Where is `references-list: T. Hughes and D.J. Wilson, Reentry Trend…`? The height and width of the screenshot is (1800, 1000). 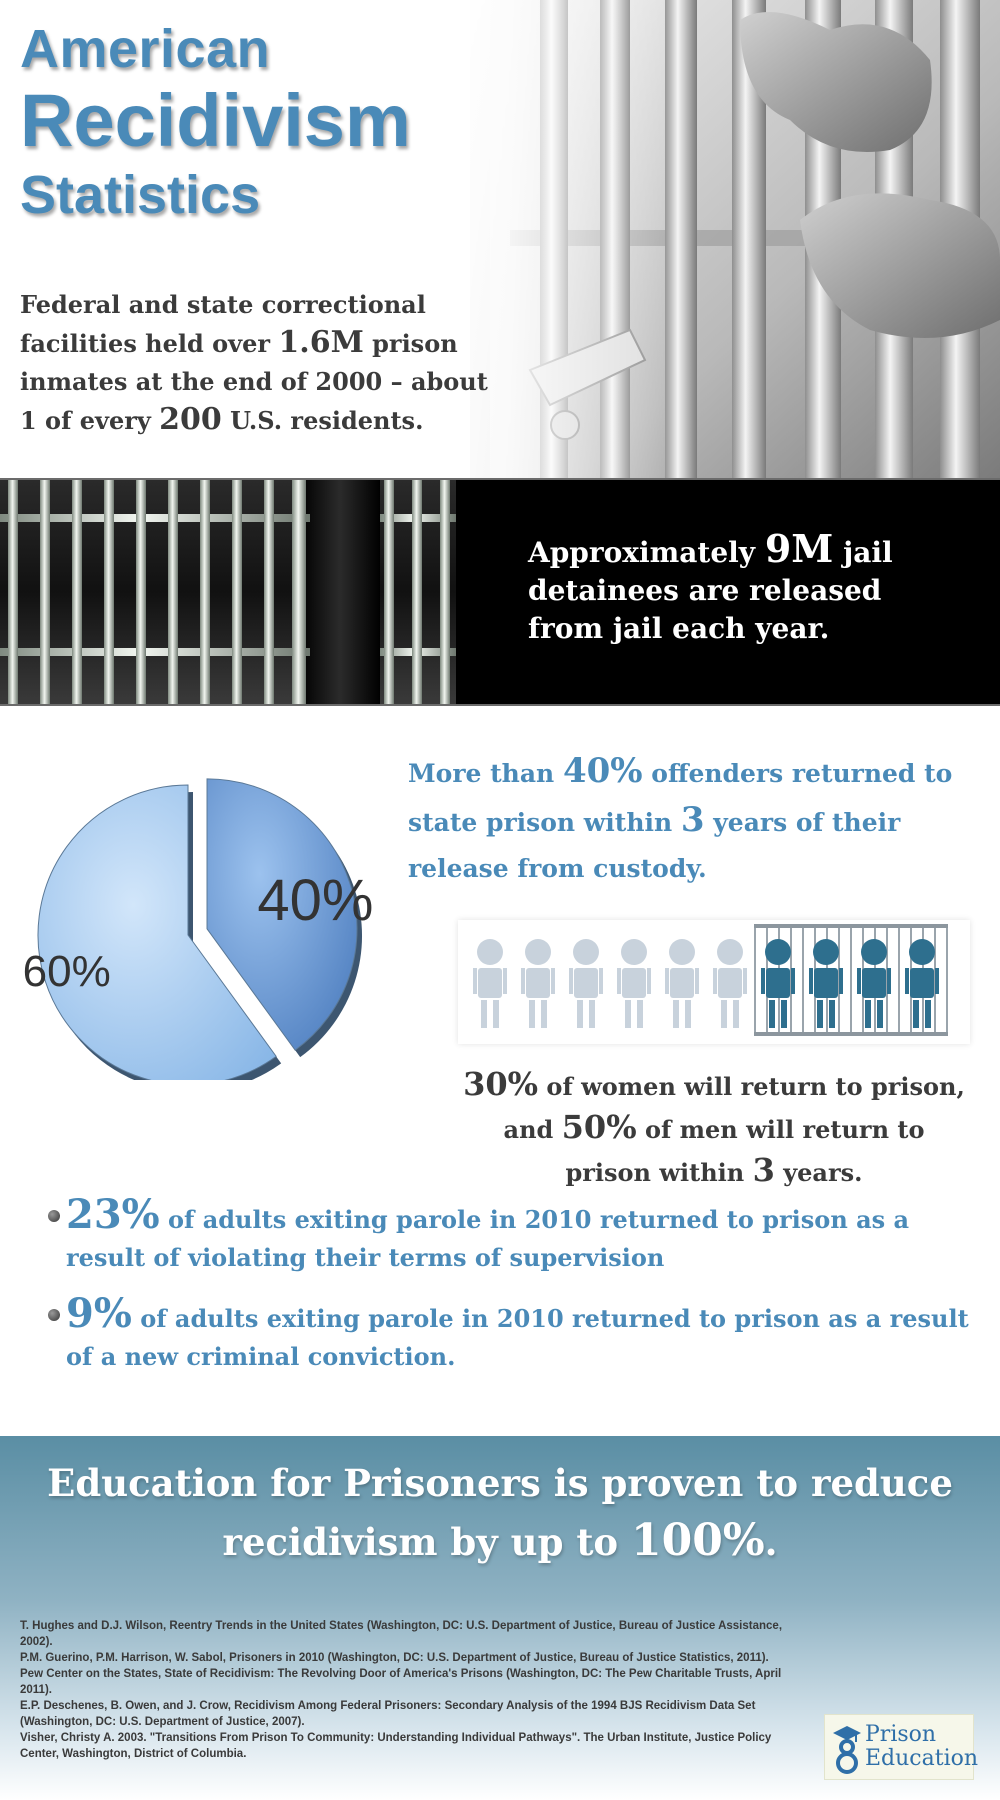 references-list: T. Hughes and D.J. Wilson, Reentry Trend… is located at coordinates (410, 1690).